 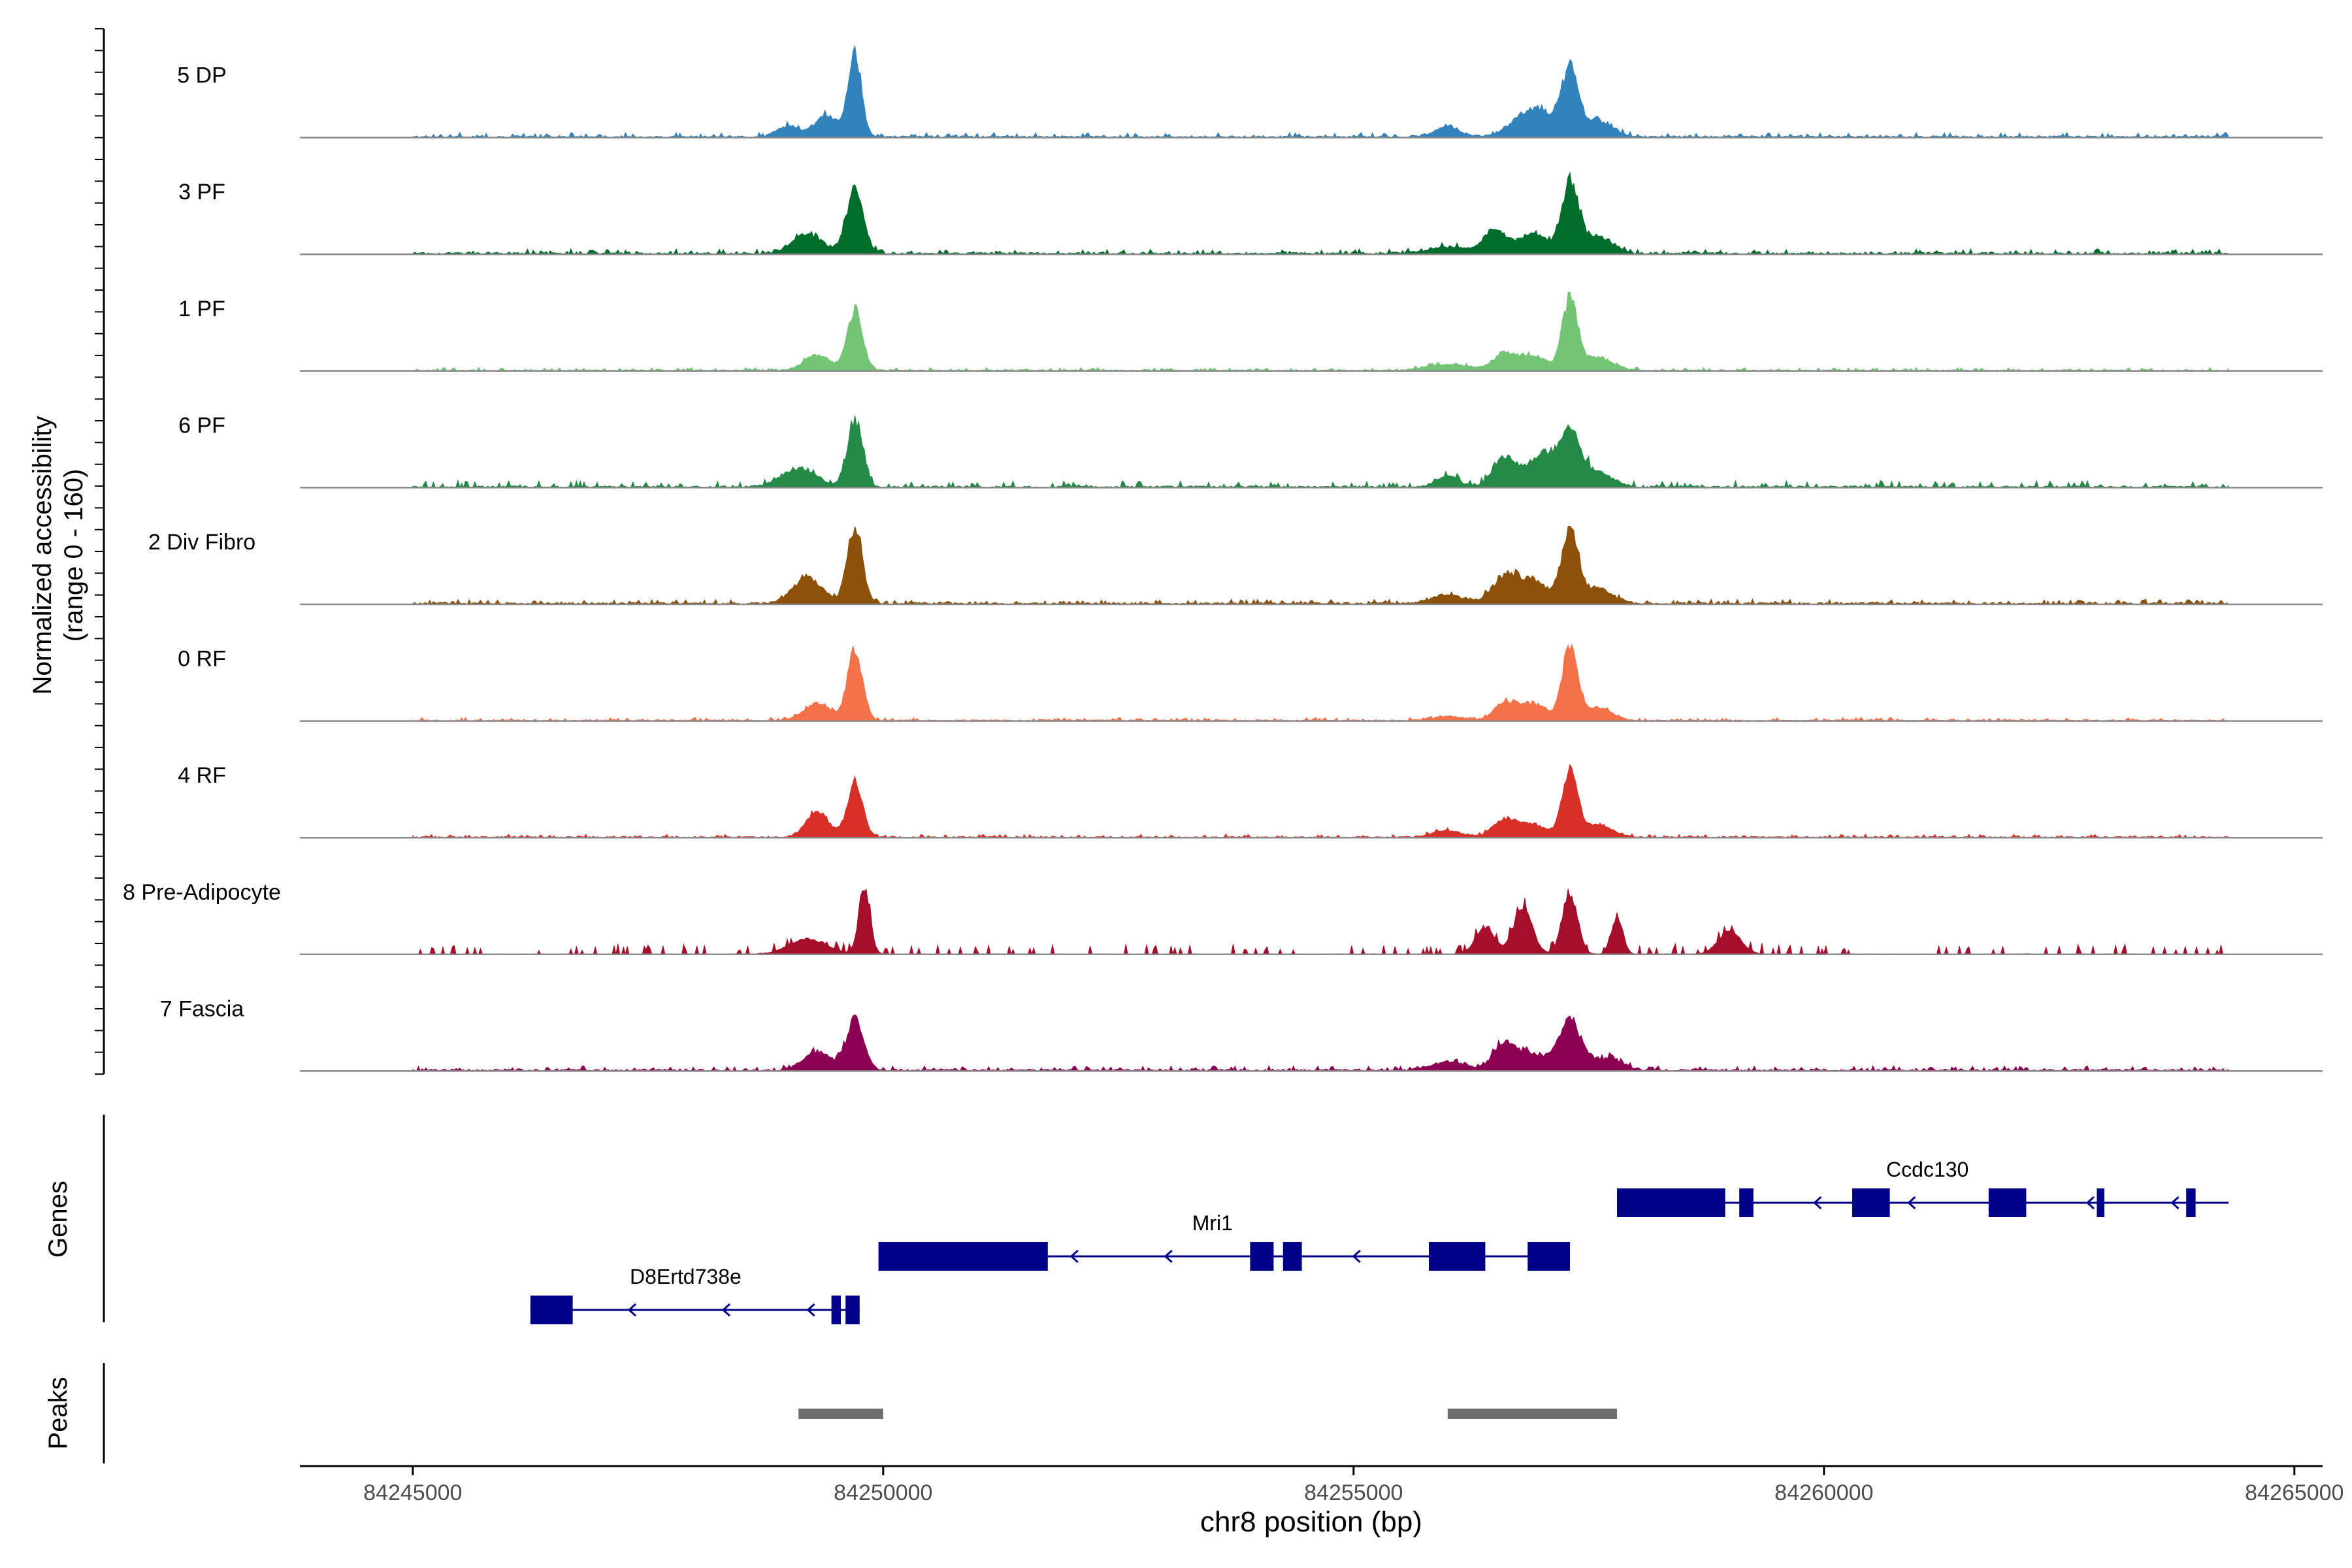 I want to click on y-axis-label-line2: (range 0 - 160), so click(x=73, y=555).